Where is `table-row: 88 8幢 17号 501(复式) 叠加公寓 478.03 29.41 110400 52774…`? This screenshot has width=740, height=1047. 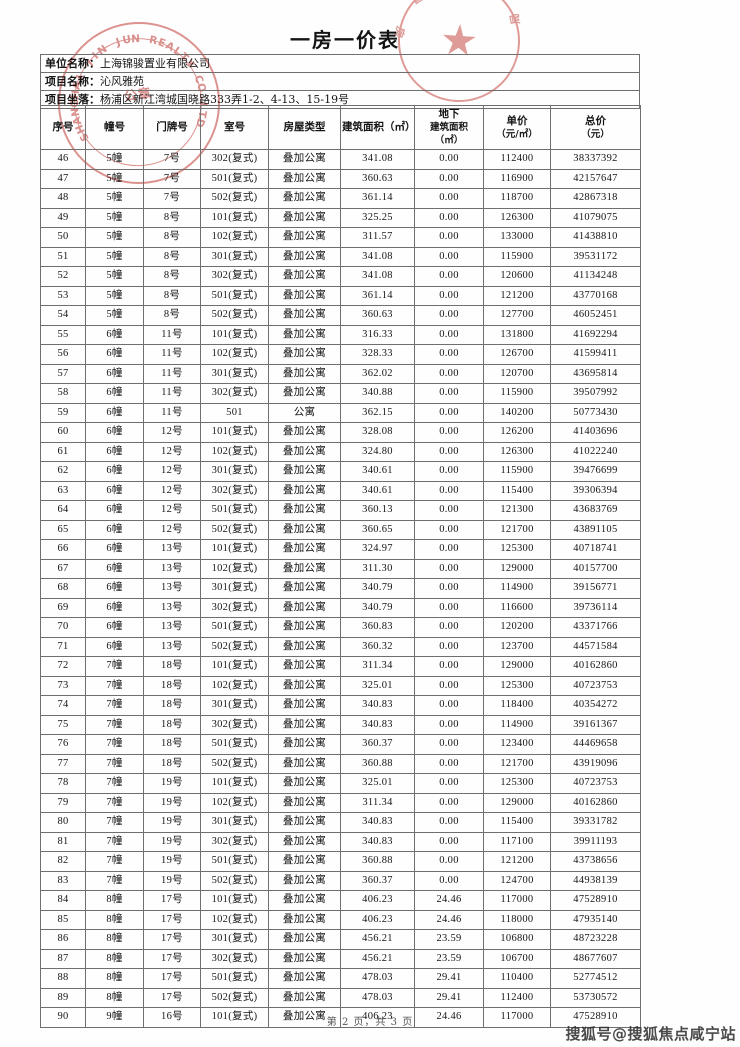 table-row: 88 8幢 17号 501(复式) 叠加公寓 478.03 29.41 110400 52774… is located at coordinates (340, 978).